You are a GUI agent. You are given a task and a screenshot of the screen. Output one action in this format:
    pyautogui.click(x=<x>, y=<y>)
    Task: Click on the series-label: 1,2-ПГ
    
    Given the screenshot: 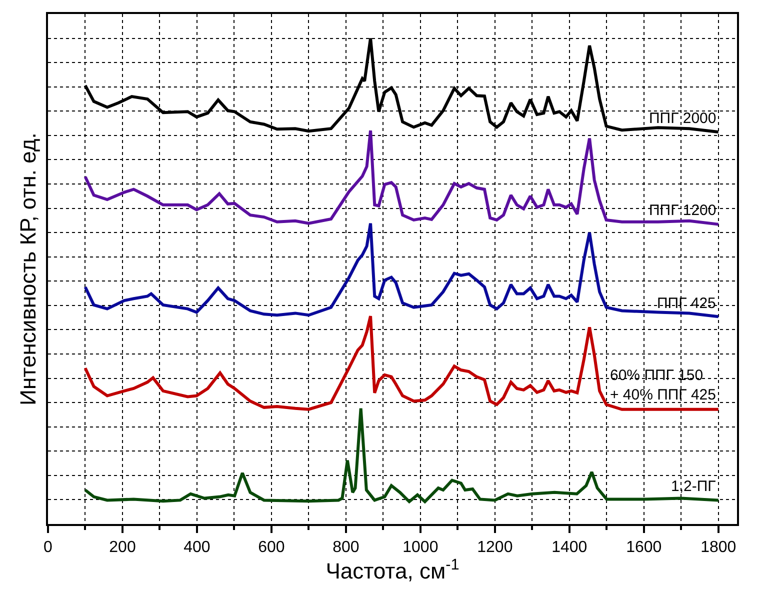 What is the action you would take?
    pyautogui.click(x=693, y=486)
    